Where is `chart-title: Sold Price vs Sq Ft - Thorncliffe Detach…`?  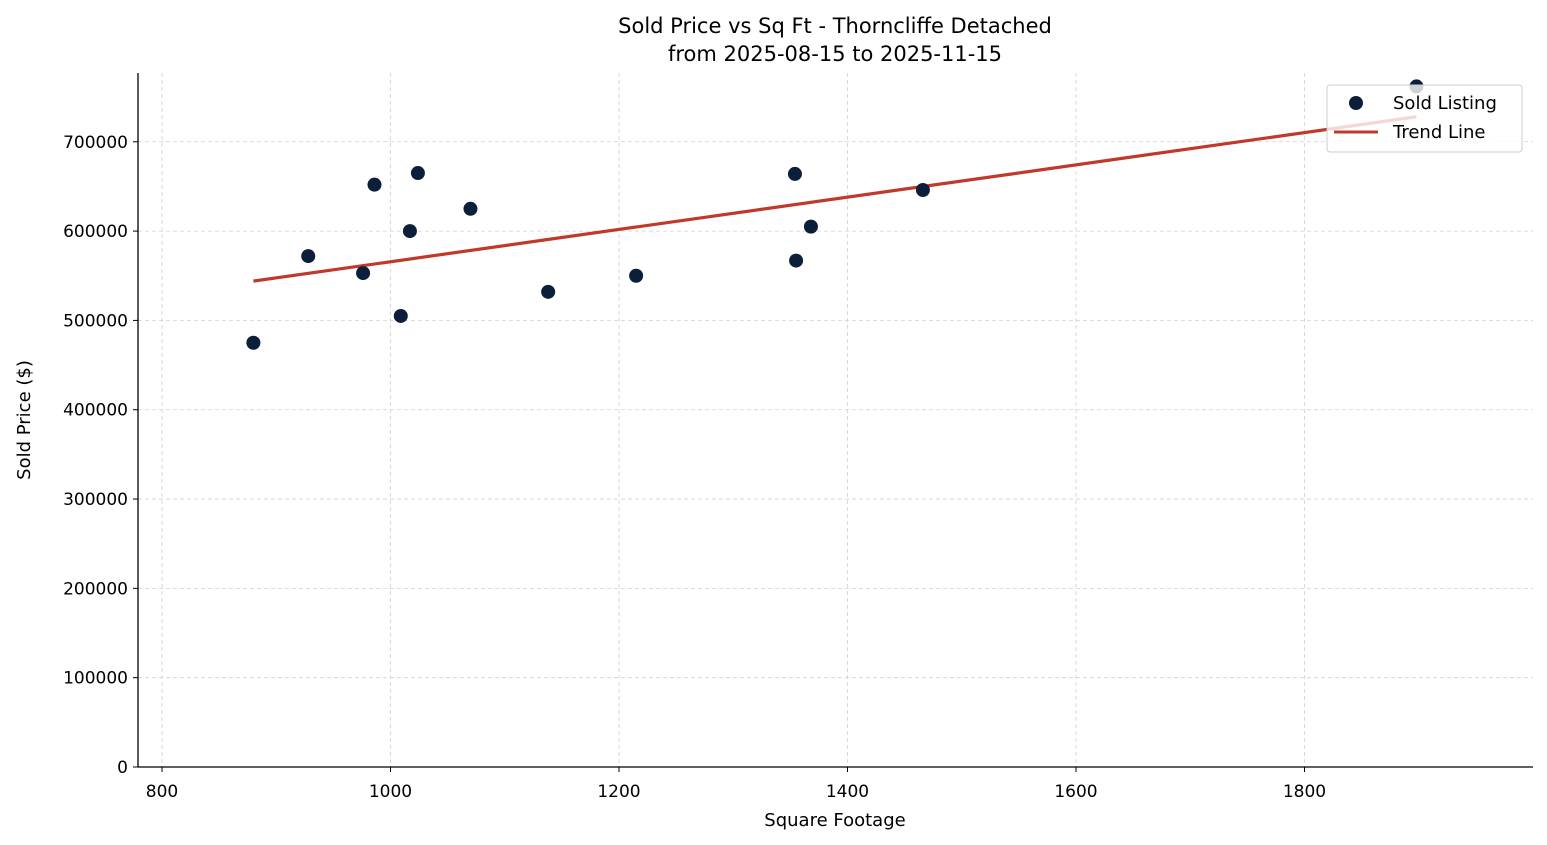
chart-title: Sold Price vs Sq Ft - Thorncliffe Detach… is located at coordinates (835, 26).